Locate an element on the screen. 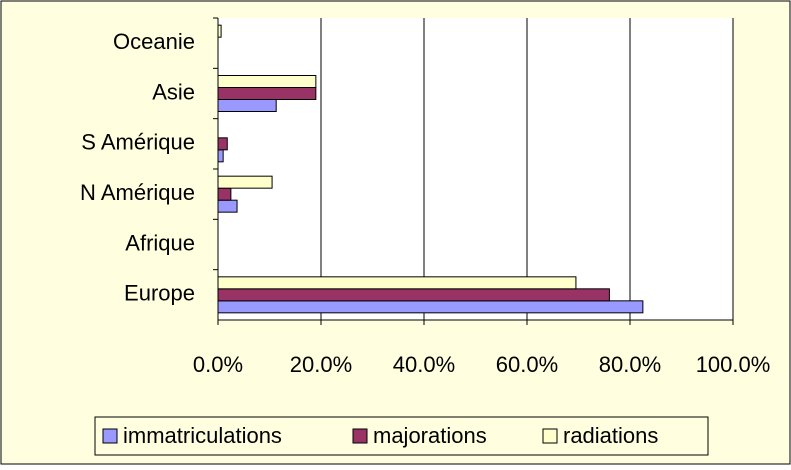 The image size is (791, 470). y-tick-label: Europe is located at coordinates (159, 293).